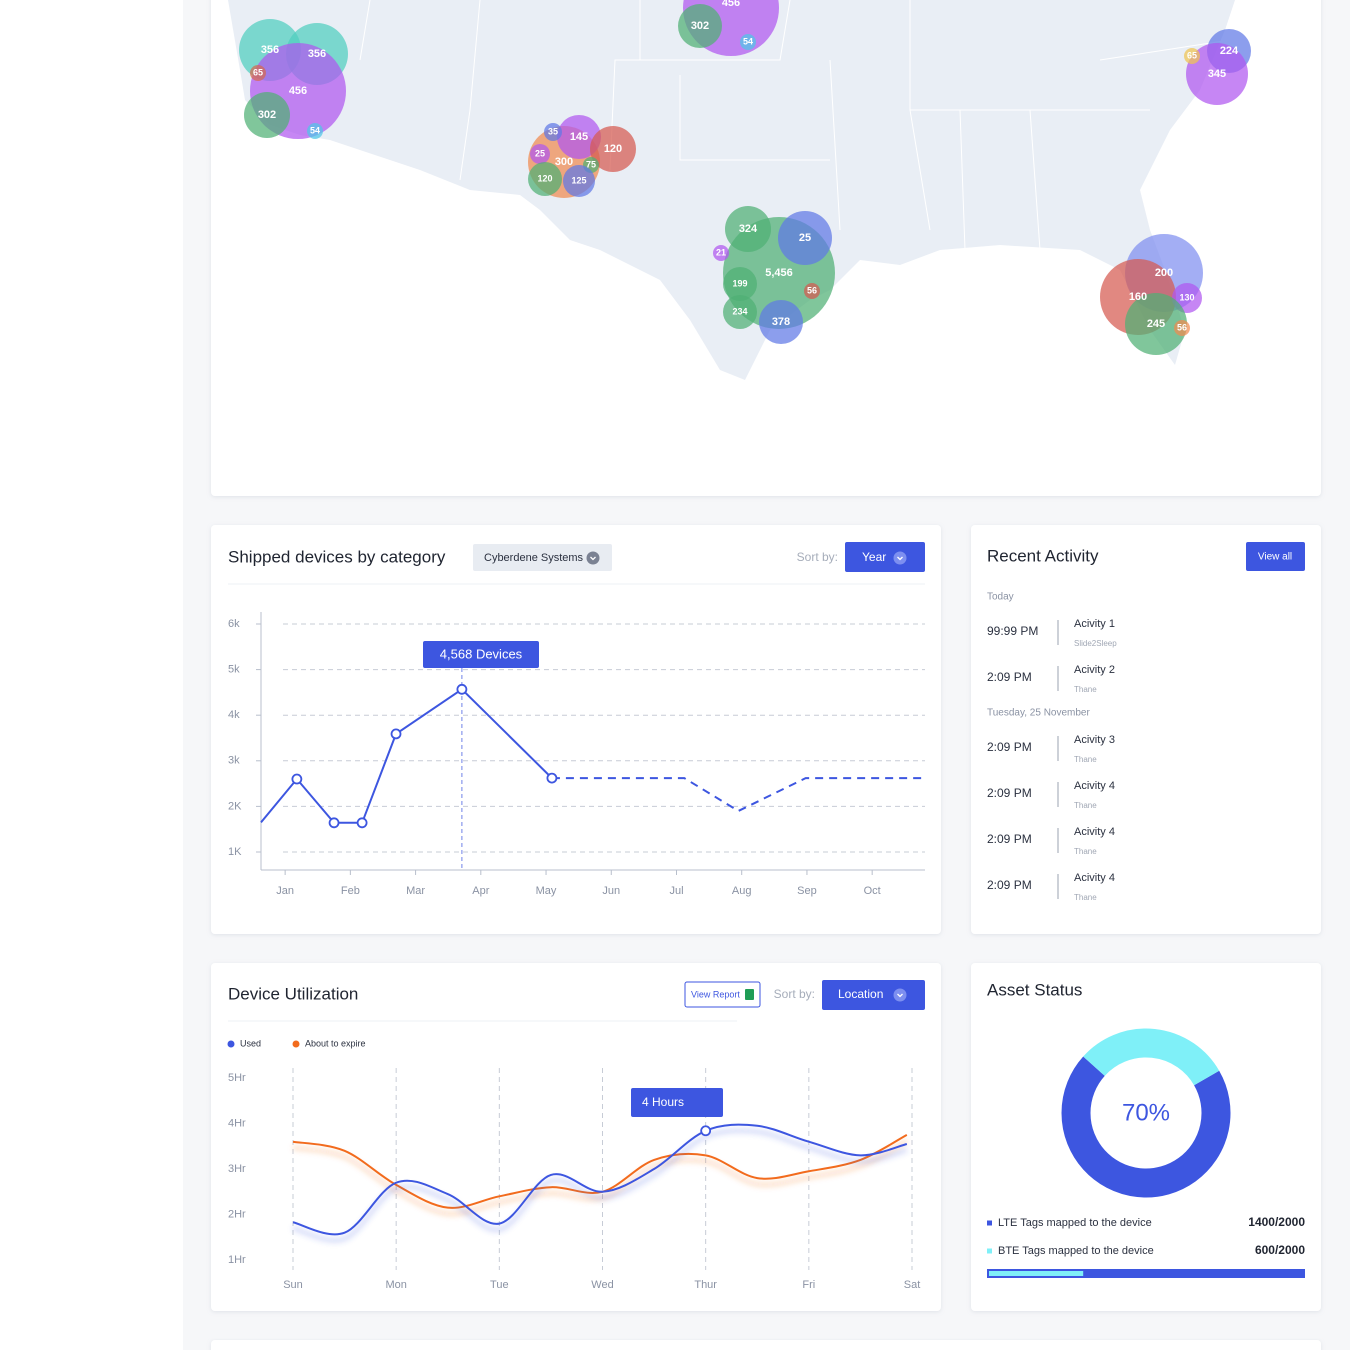  What do you see at coordinates (237, 1260) in the screenshot?
I see `y-tick-label: 1Hr` at bounding box center [237, 1260].